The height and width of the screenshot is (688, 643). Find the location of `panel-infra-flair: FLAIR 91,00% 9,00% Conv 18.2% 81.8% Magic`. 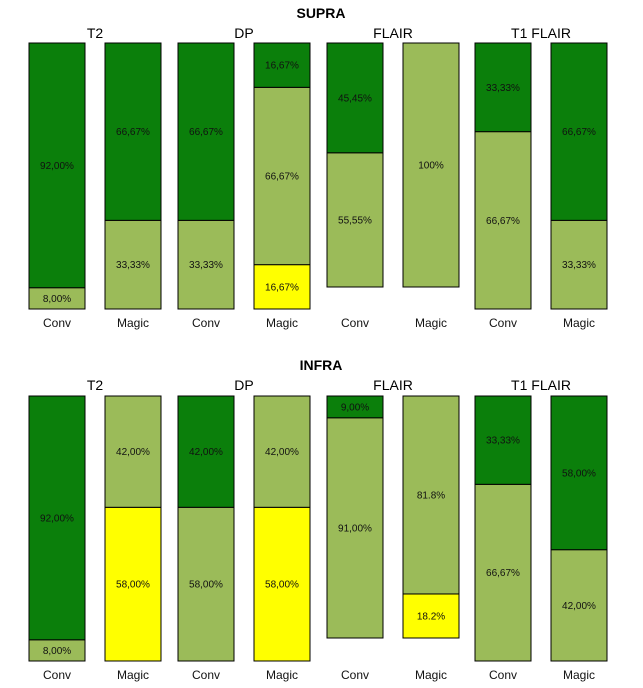

panel-infra-flair: FLAIR 91,00% 9,00% Conv 18.2% 81.8% Magic is located at coordinates (393, 529).